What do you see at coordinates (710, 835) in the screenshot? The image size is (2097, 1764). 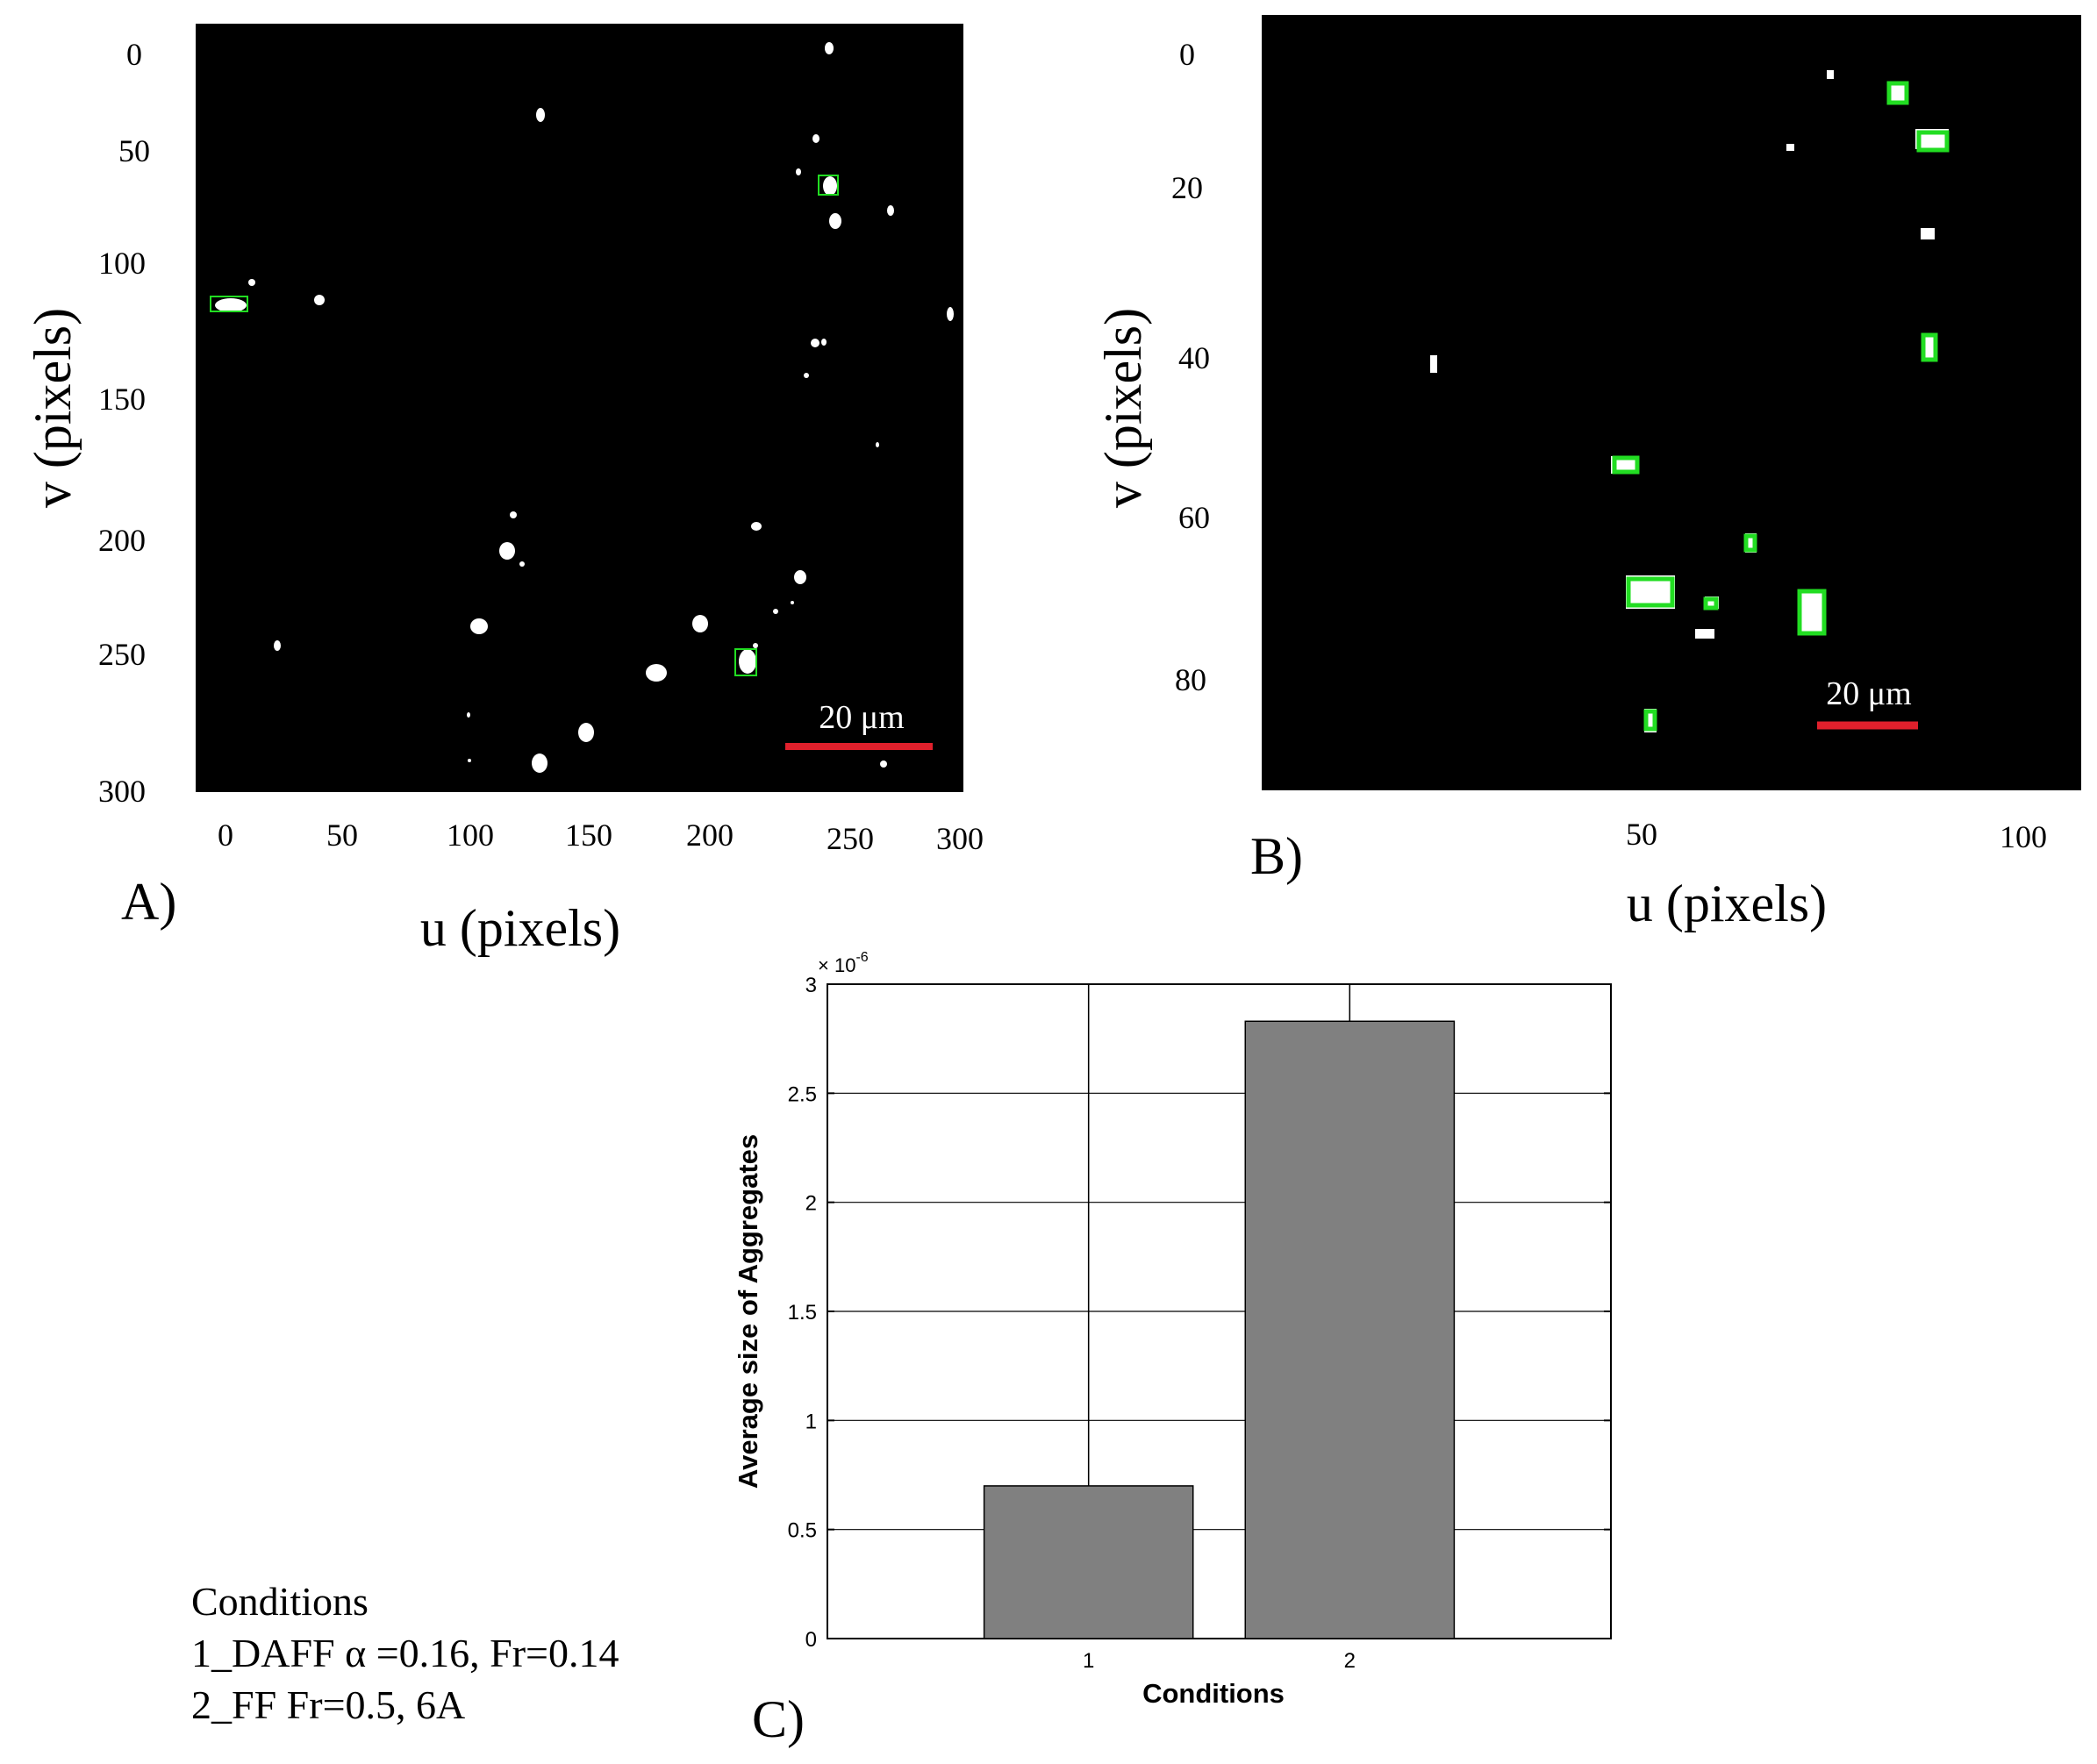 I see `panel-a-x-tick: 200` at bounding box center [710, 835].